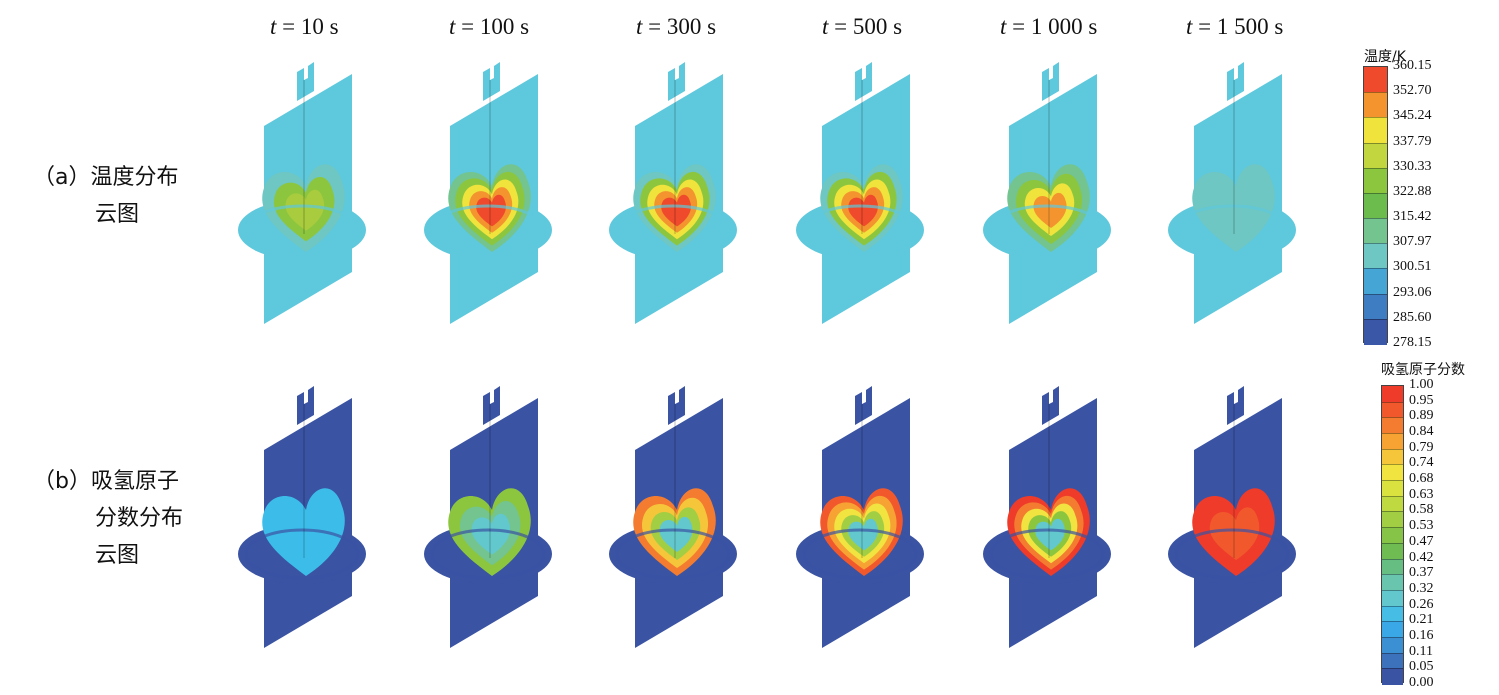 This screenshot has height=695, width=1499. Describe the element at coordinates (1421, 541) in the screenshot. I see `colorbar-tick-label: 0.47` at that location.